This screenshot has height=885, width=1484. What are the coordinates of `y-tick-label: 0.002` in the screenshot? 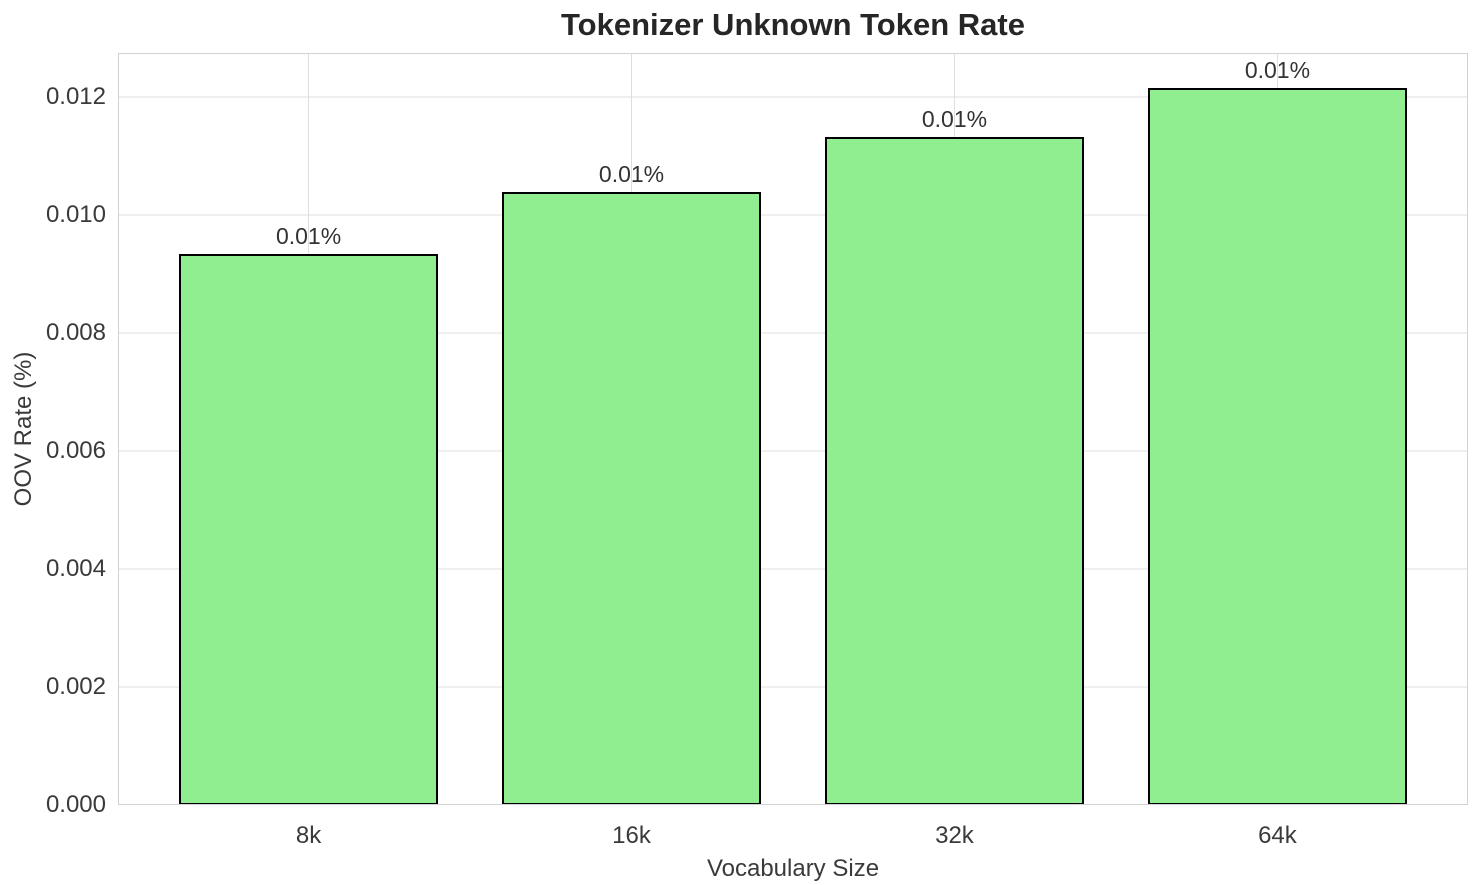 It's located at (75, 686).